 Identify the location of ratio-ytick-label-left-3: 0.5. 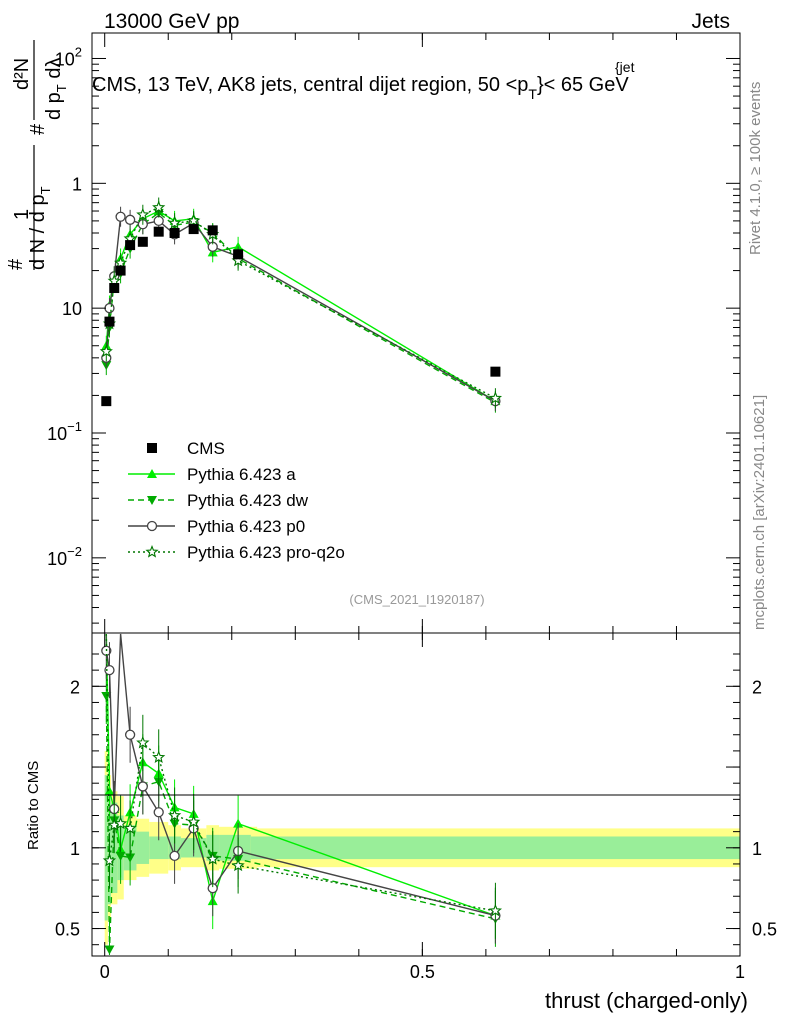
(67, 930).